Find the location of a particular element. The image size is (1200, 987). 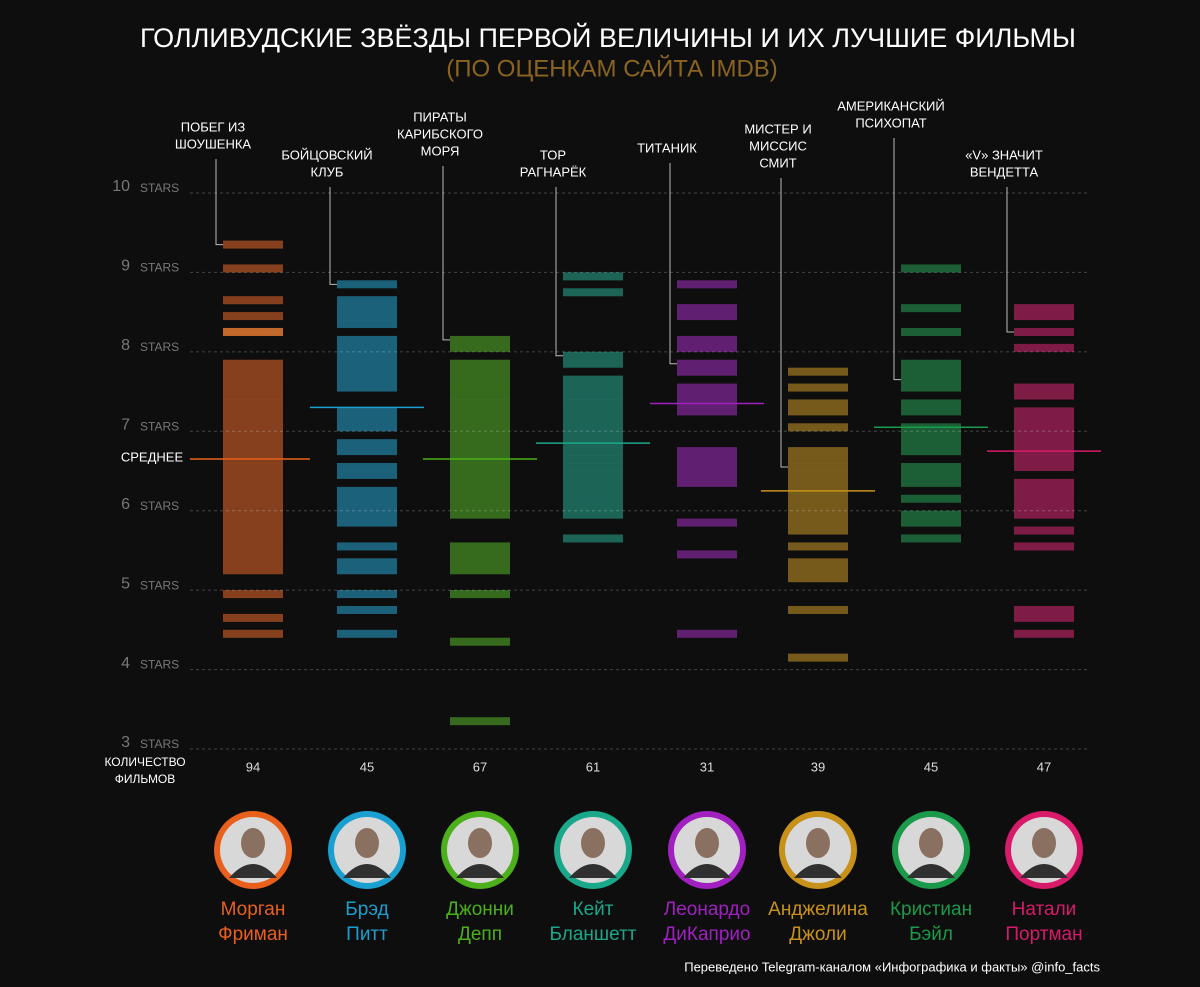

y-tick-label: 4 is located at coordinates (125, 663).